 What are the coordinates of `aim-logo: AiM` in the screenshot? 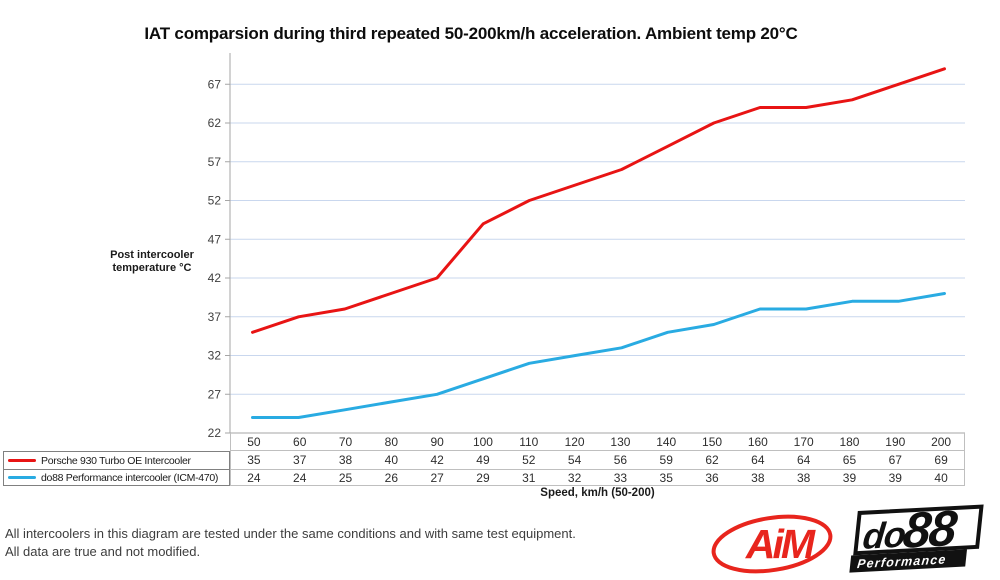 It's located at (772, 544).